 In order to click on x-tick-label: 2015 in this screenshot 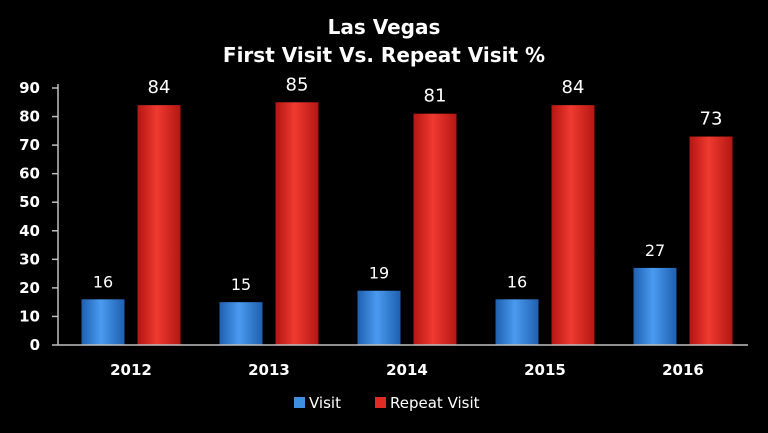, I will do `click(545, 370)`.